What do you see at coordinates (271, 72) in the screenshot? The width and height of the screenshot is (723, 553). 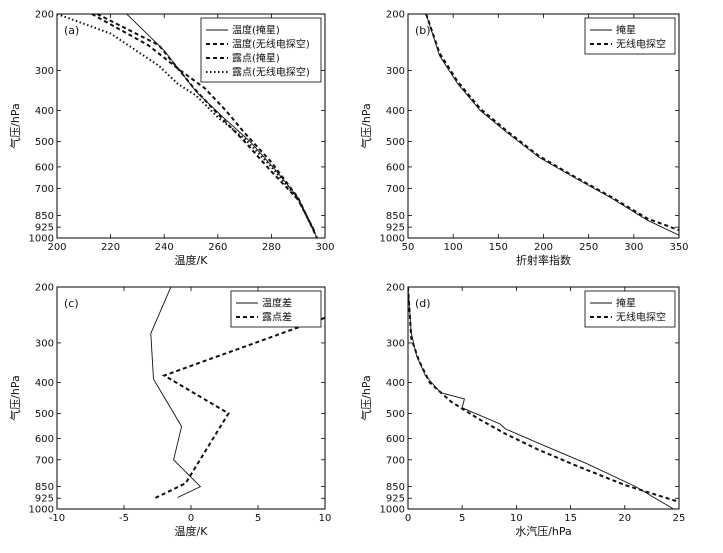 I see `legend-label: 露点(无线电探空)` at bounding box center [271, 72].